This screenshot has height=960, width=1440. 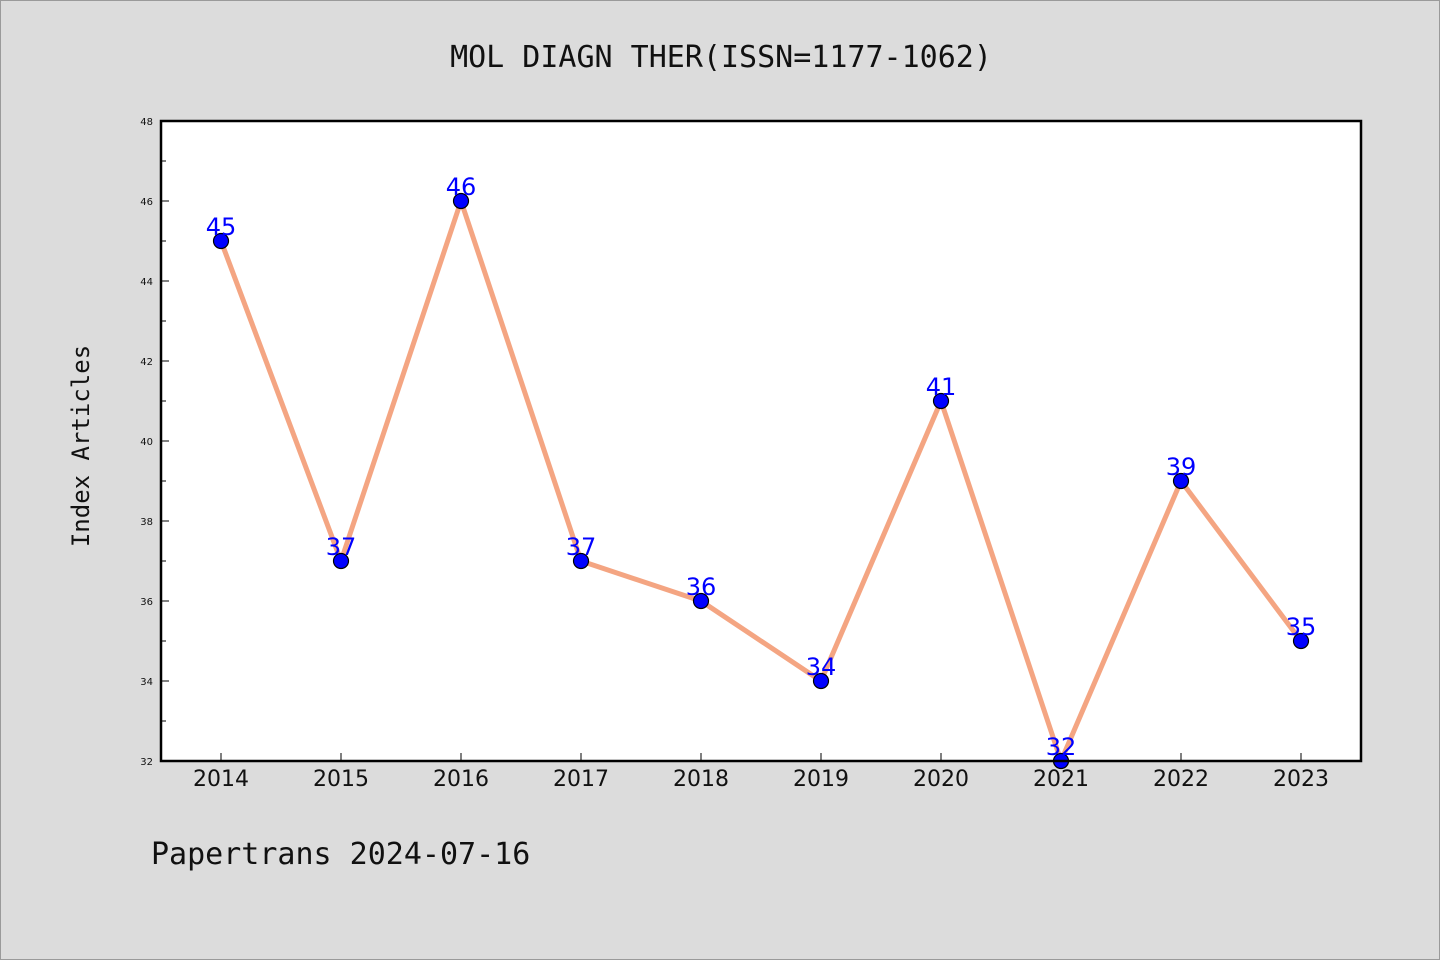 I want to click on data-label: 35, so click(x=1301, y=627).